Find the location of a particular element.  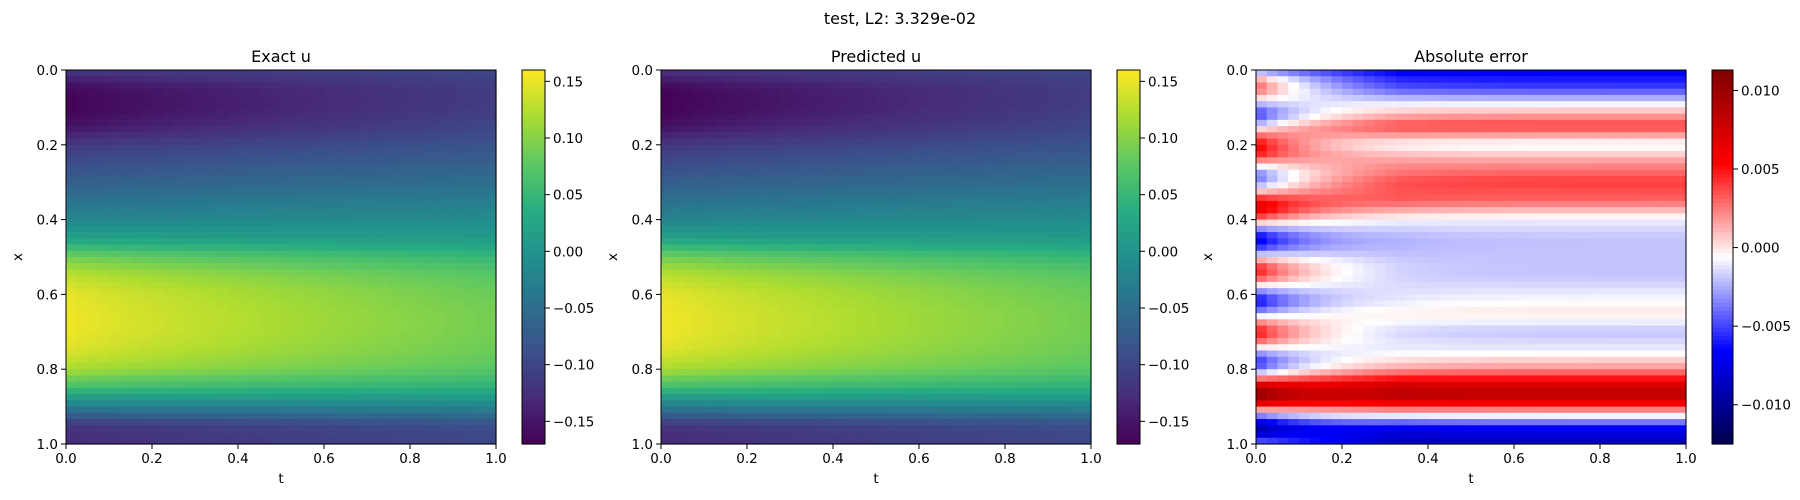

x-tick-label: 0.4 is located at coordinates (832, 459).